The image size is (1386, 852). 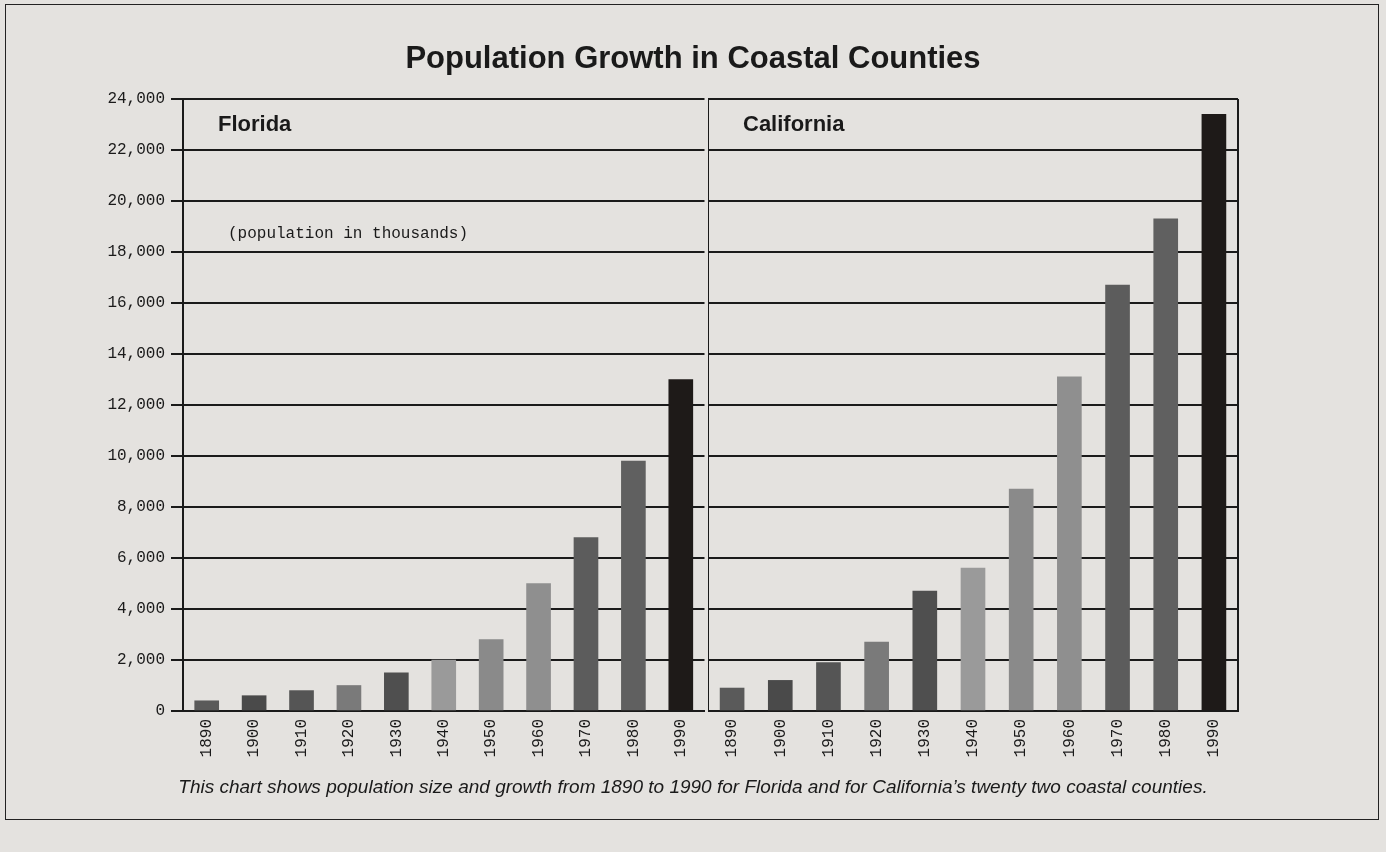 I want to click on text: Florida, so click(x=255, y=124).